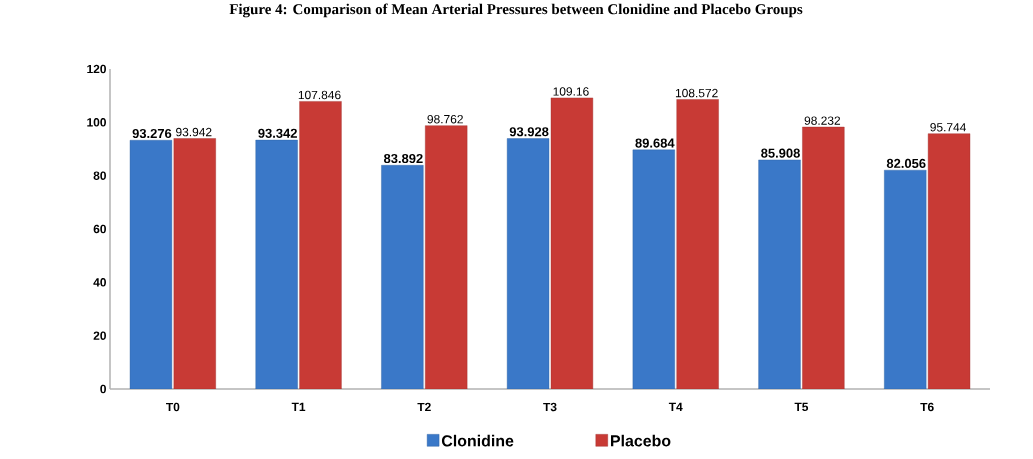 The height and width of the screenshot is (459, 1033). What do you see at coordinates (696, 93) in the screenshot?
I see `data-label: 108.572` at bounding box center [696, 93].